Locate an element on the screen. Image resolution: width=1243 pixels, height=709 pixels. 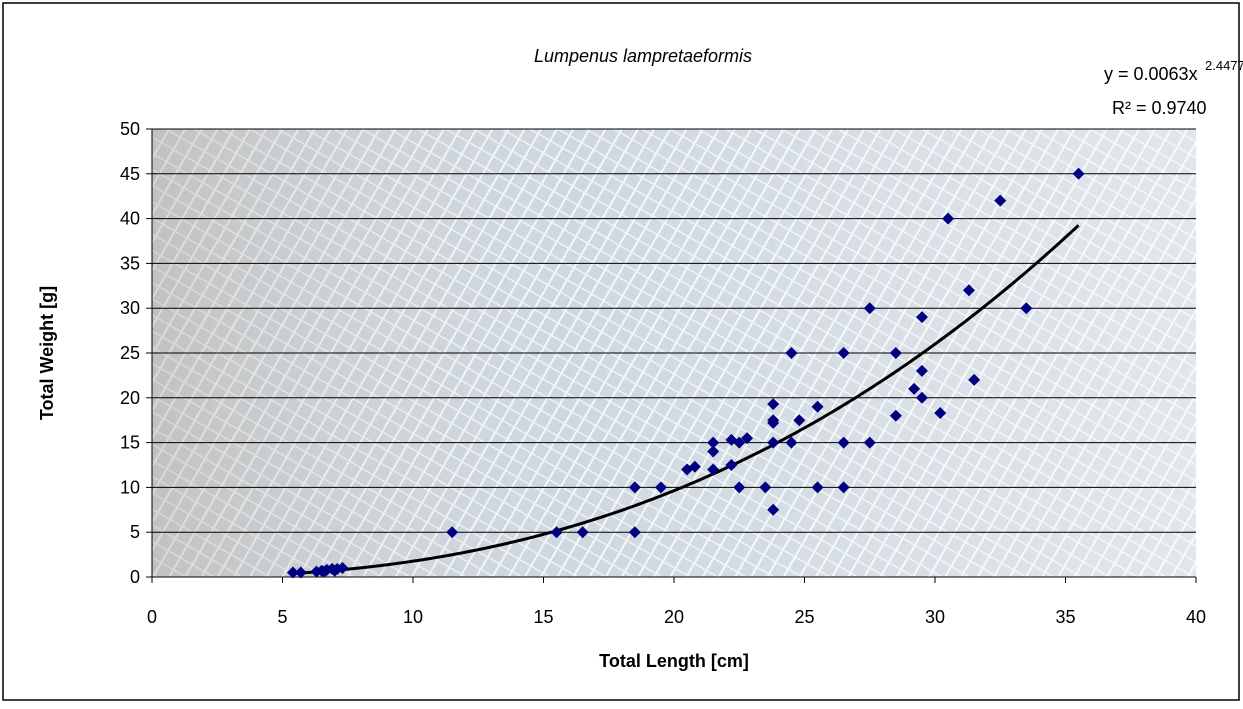
x-tick-label: 15 is located at coordinates (543, 617).